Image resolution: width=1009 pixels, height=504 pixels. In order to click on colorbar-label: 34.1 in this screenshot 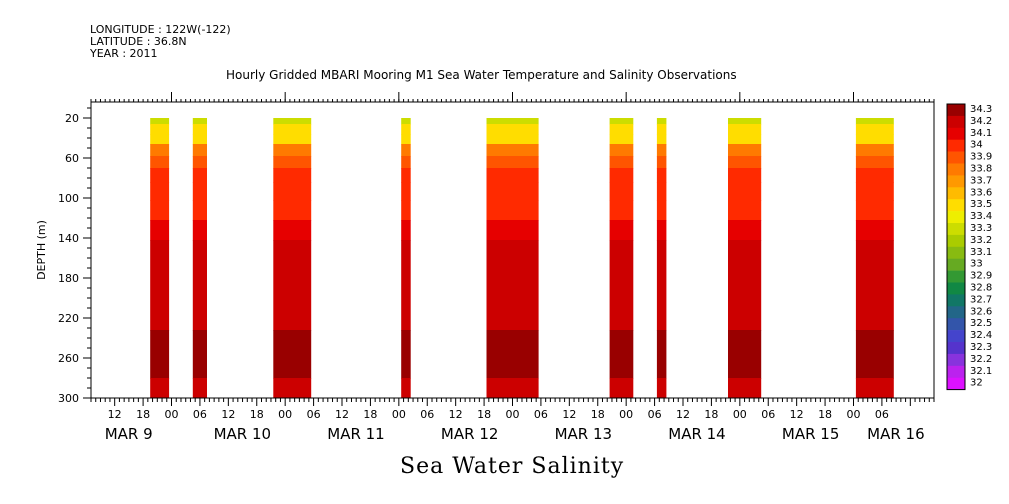, I will do `click(981, 133)`.